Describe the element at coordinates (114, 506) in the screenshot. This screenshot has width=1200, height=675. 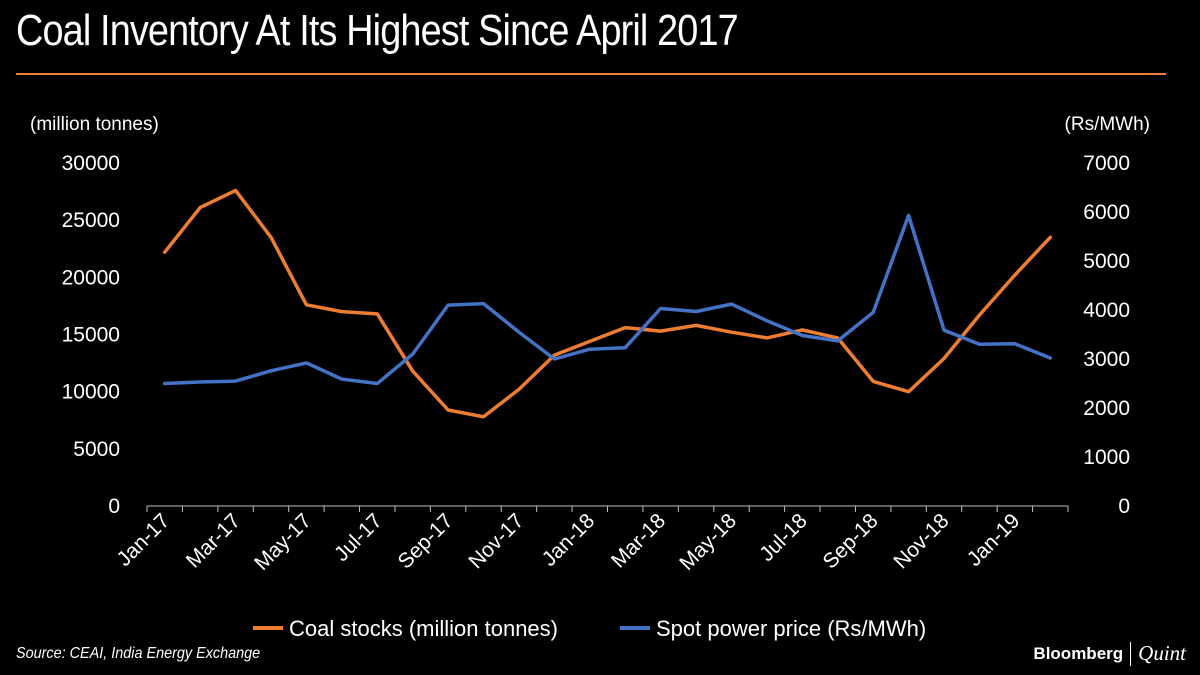
I see `y-left-tick-label: 0` at that location.